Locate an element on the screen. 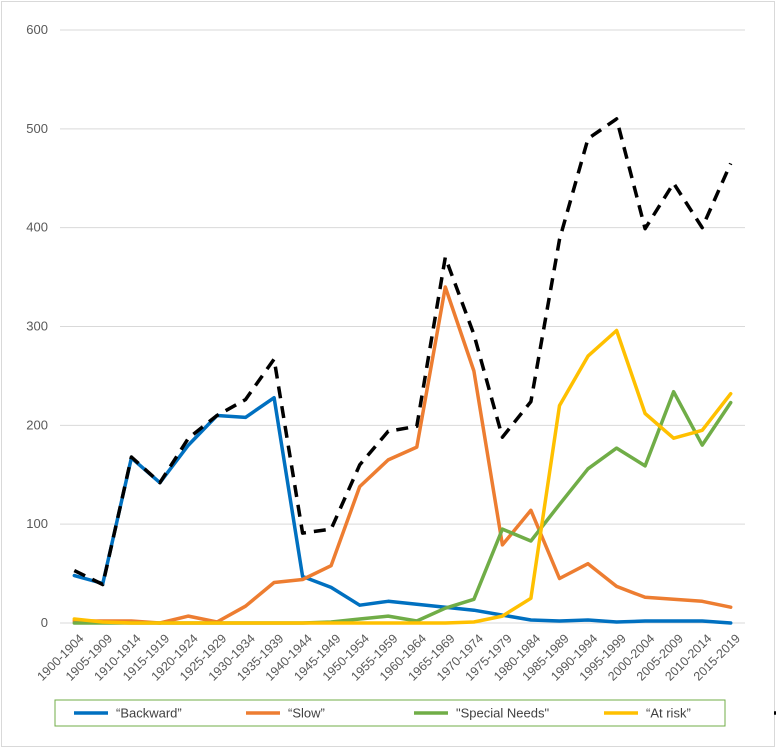 This screenshot has width=776, height=748. y-tick-label: 200 is located at coordinates (37, 424).